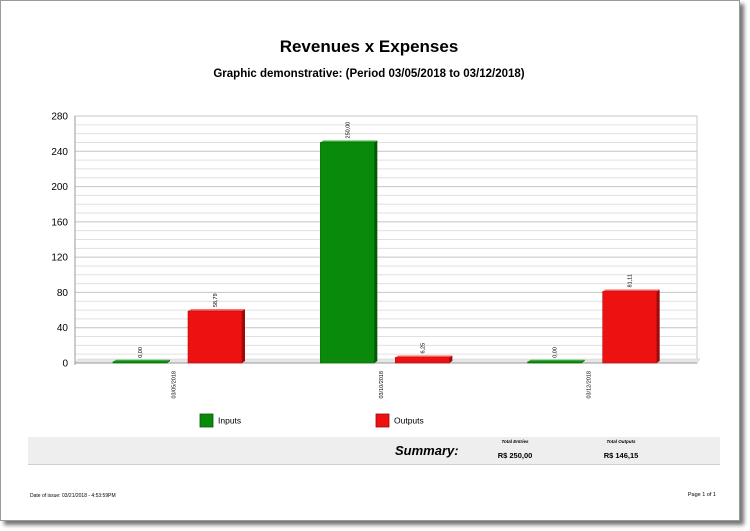 This screenshot has width=750, height=531. What do you see at coordinates (229, 421) in the screenshot?
I see `legend-label-inputs: Inputs` at bounding box center [229, 421].